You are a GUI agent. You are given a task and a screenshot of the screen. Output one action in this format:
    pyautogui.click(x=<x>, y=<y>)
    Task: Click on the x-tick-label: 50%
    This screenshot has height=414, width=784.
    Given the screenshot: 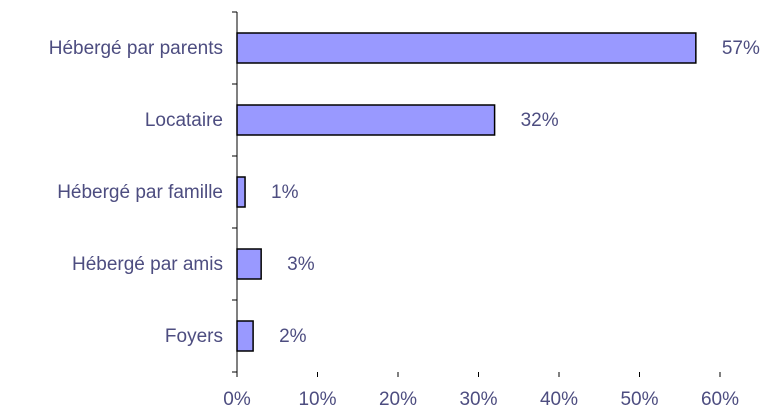 What is the action you would take?
    pyautogui.click(x=639, y=399)
    